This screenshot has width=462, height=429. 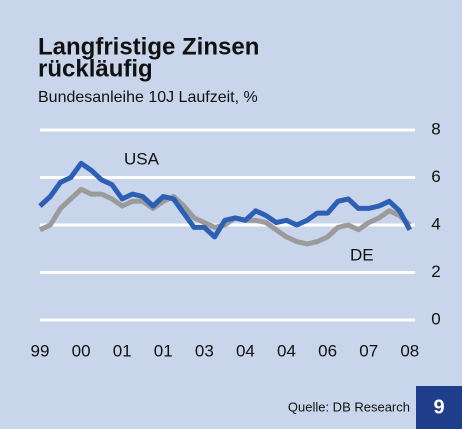 What do you see at coordinates (435, 128) in the screenshot?
I see `y-tick-label: 8` at bounding box center [435, 128].